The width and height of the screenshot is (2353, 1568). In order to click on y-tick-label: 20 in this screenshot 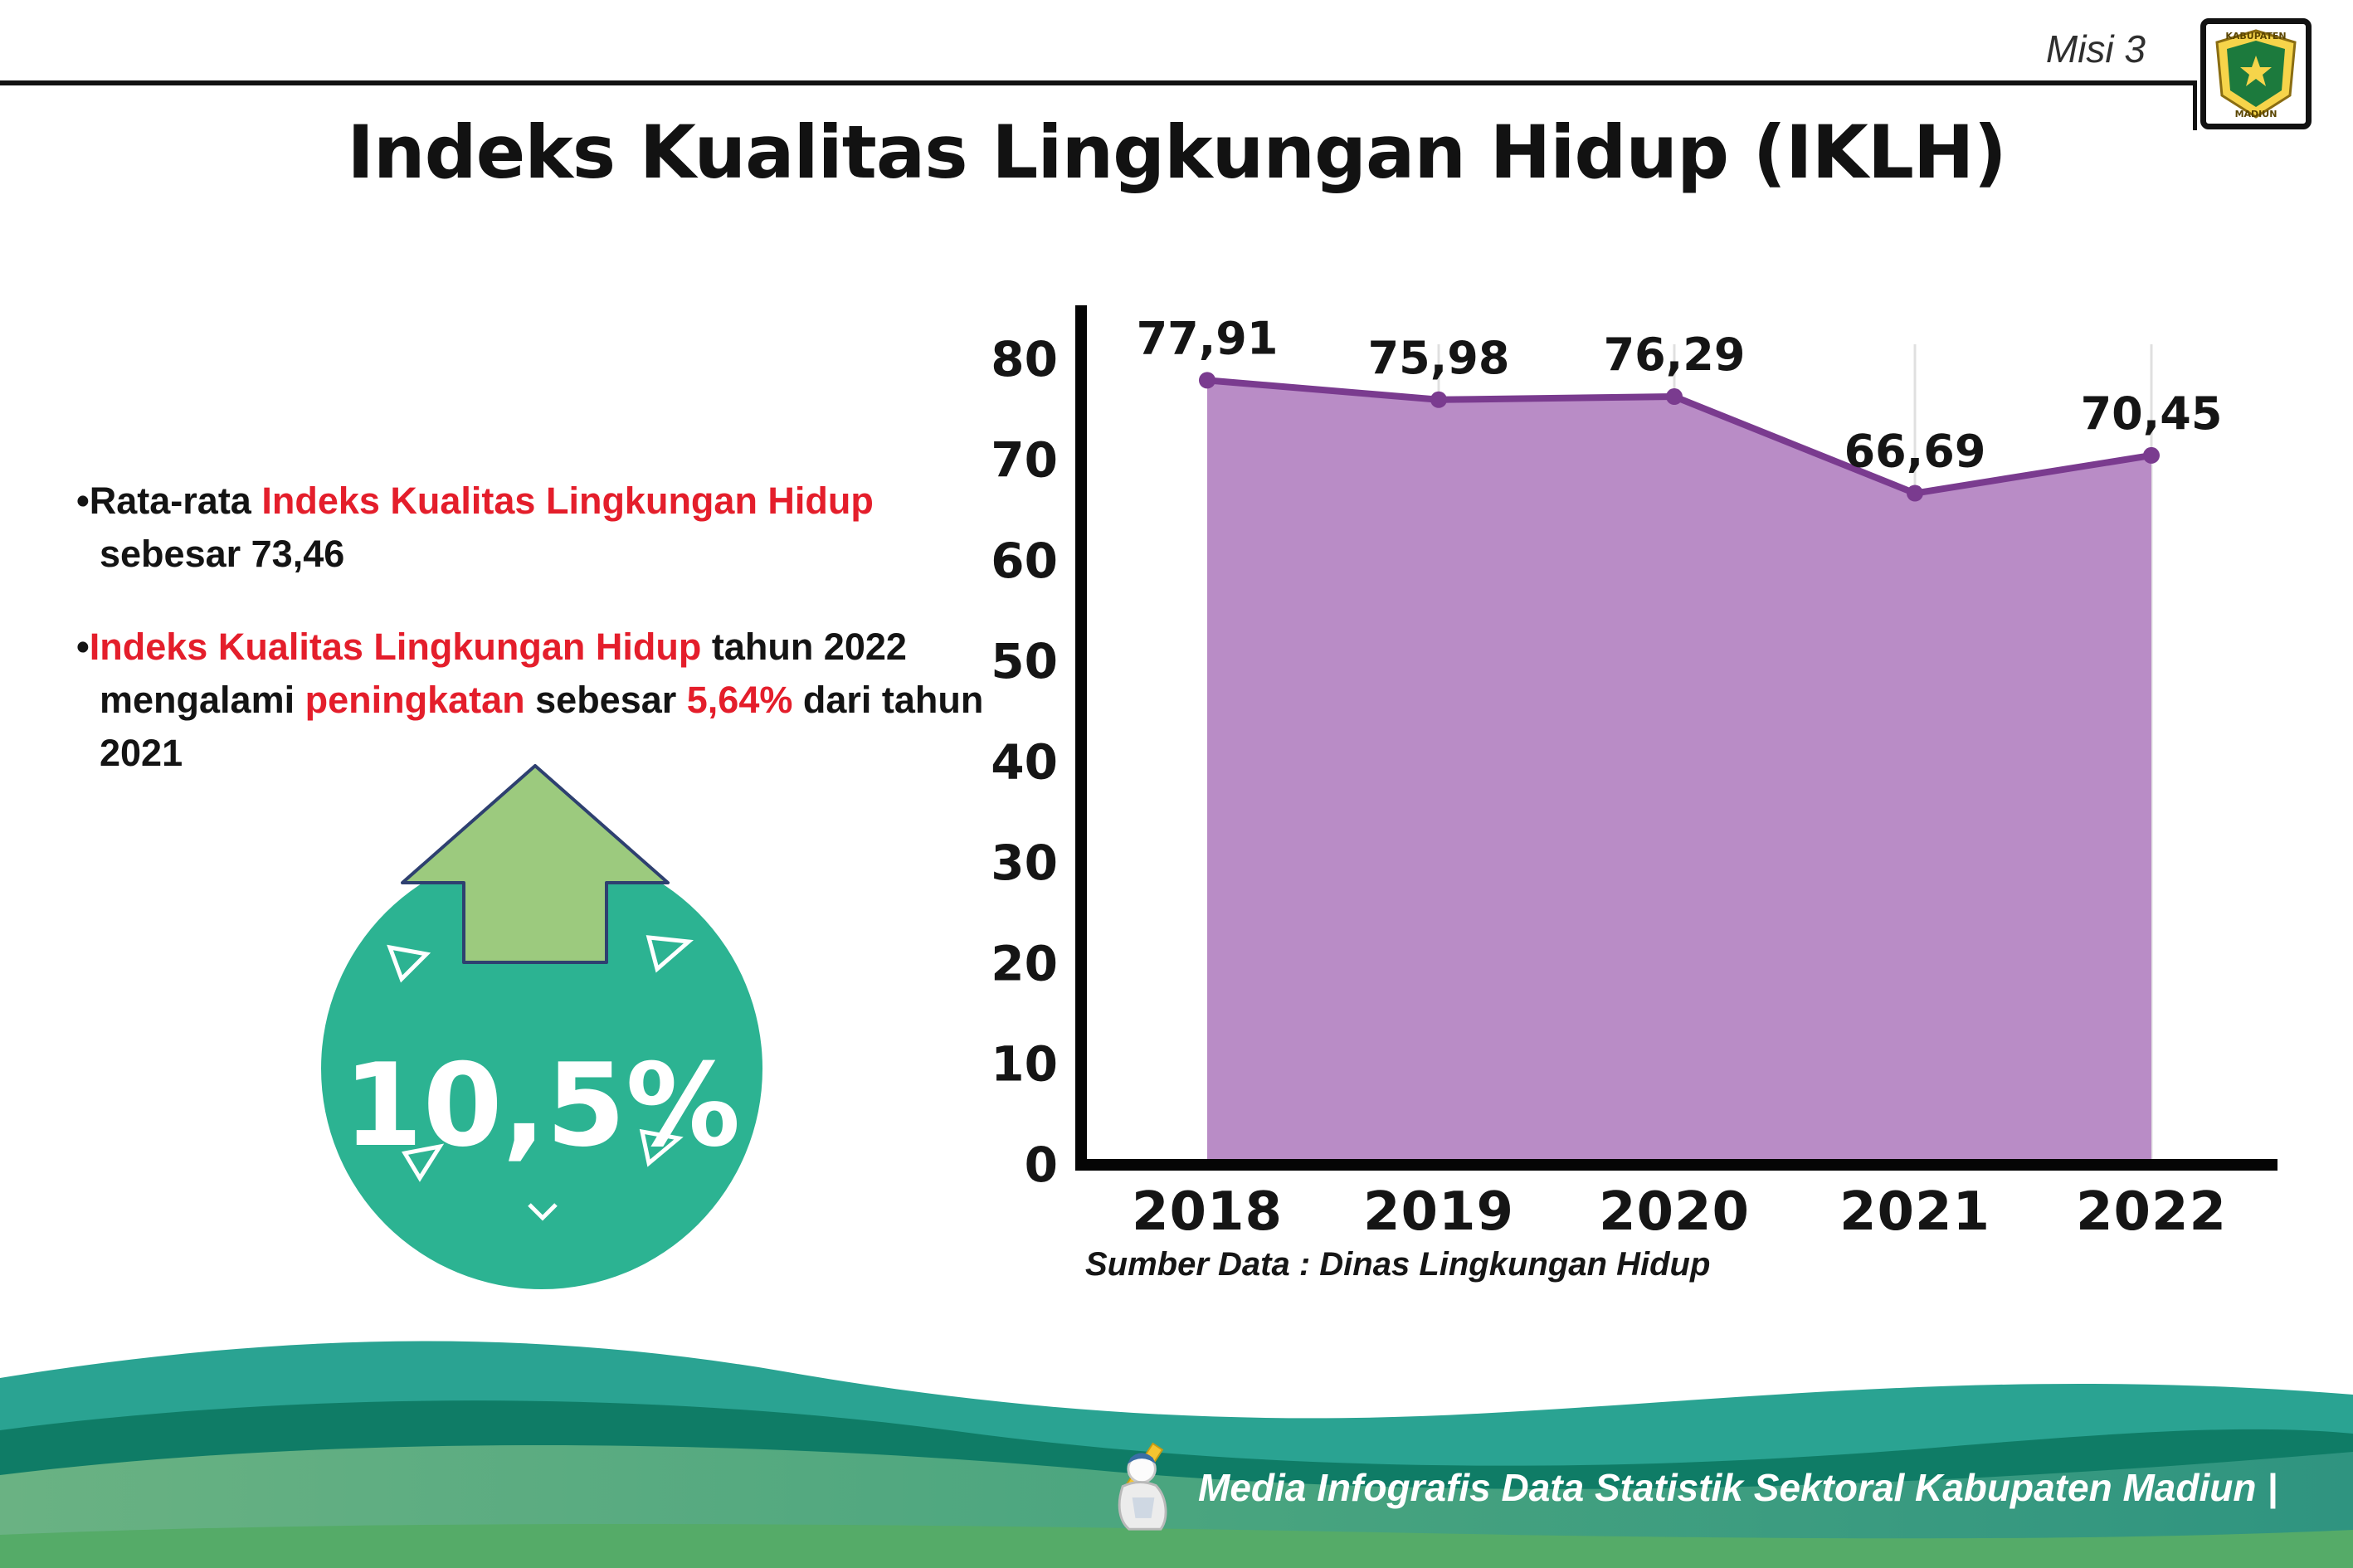, I will do `click(1024, 963)`.